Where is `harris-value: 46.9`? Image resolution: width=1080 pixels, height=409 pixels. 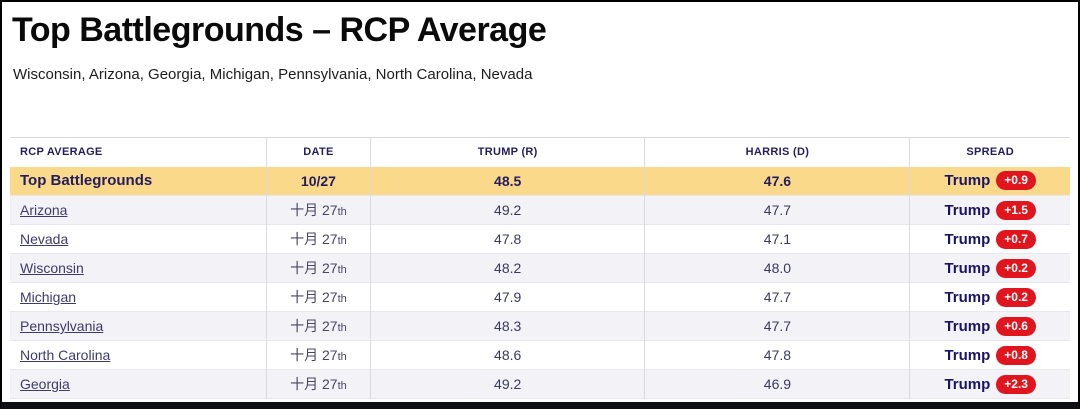 harris-value: 46.9 is located at coordinates (777, 384).